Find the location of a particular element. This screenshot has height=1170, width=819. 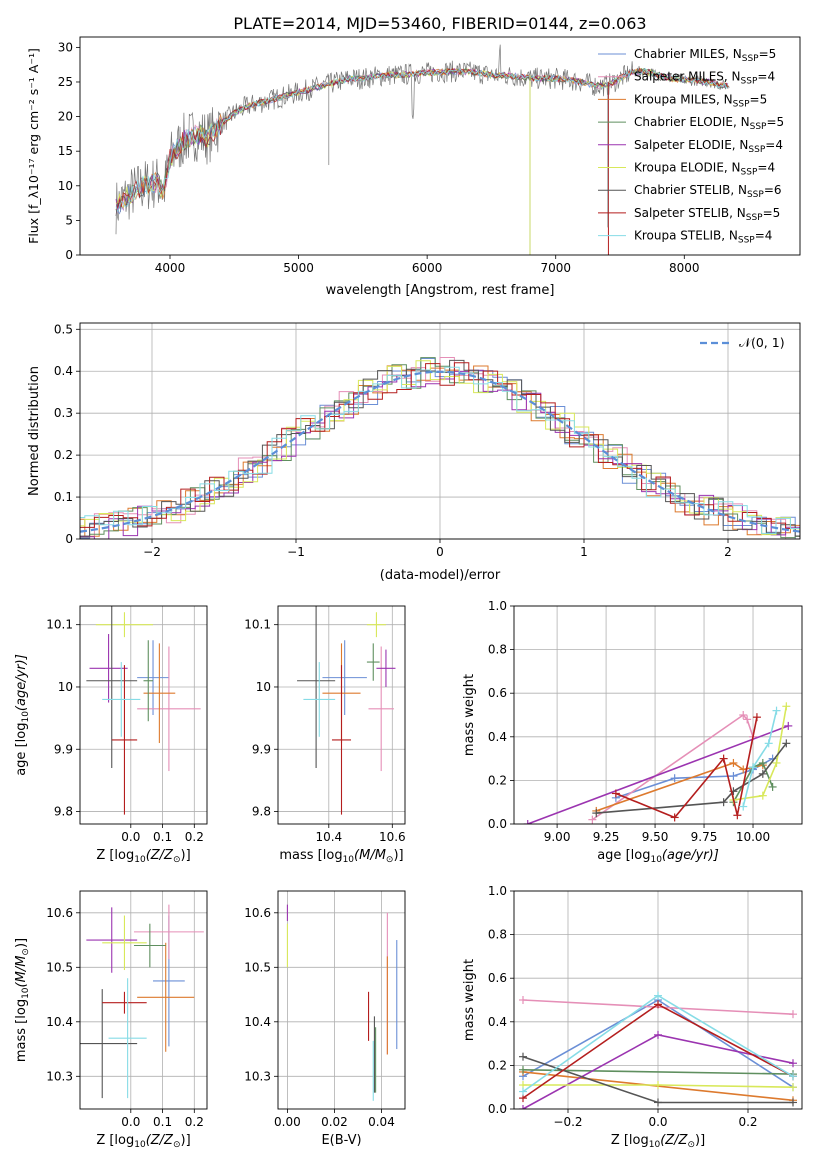

x-tick-label: 8000 is located at coordinates (684, 268).